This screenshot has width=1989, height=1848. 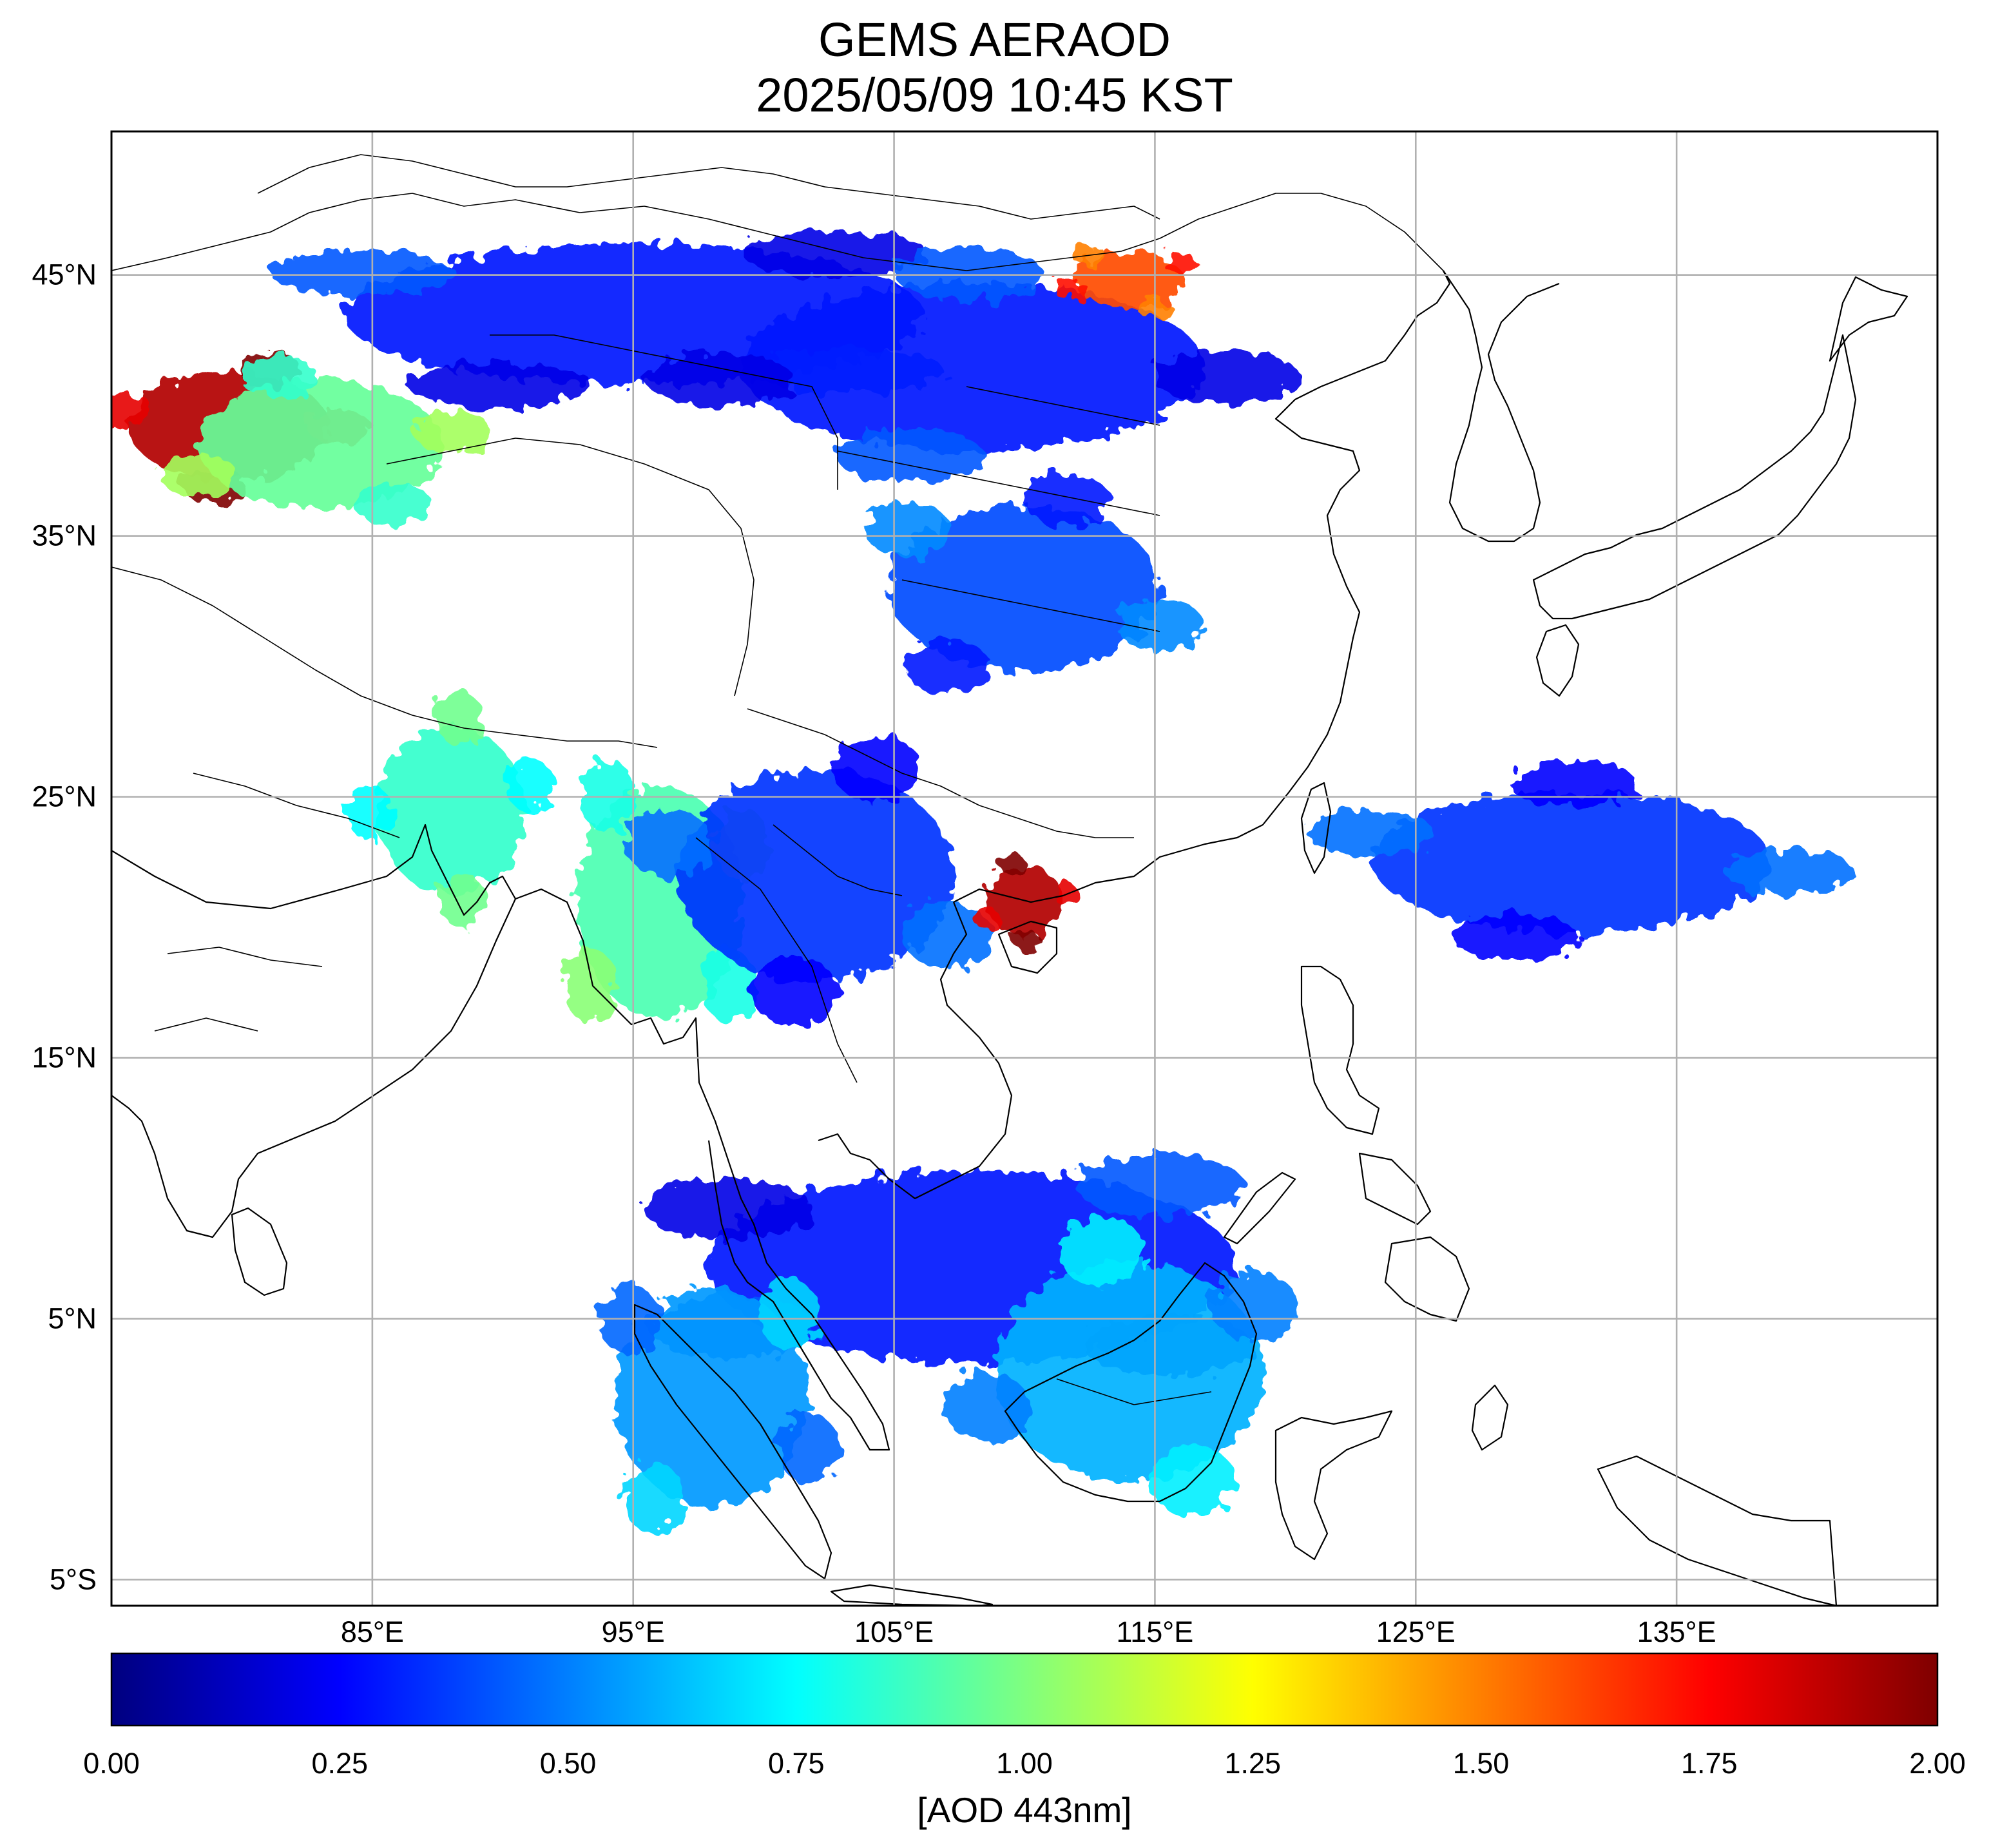 What do you see at coordinates (1717, 1530) in the screenshot?
I see `coastline-new-guinea` at bounding box center [1717, 1530].